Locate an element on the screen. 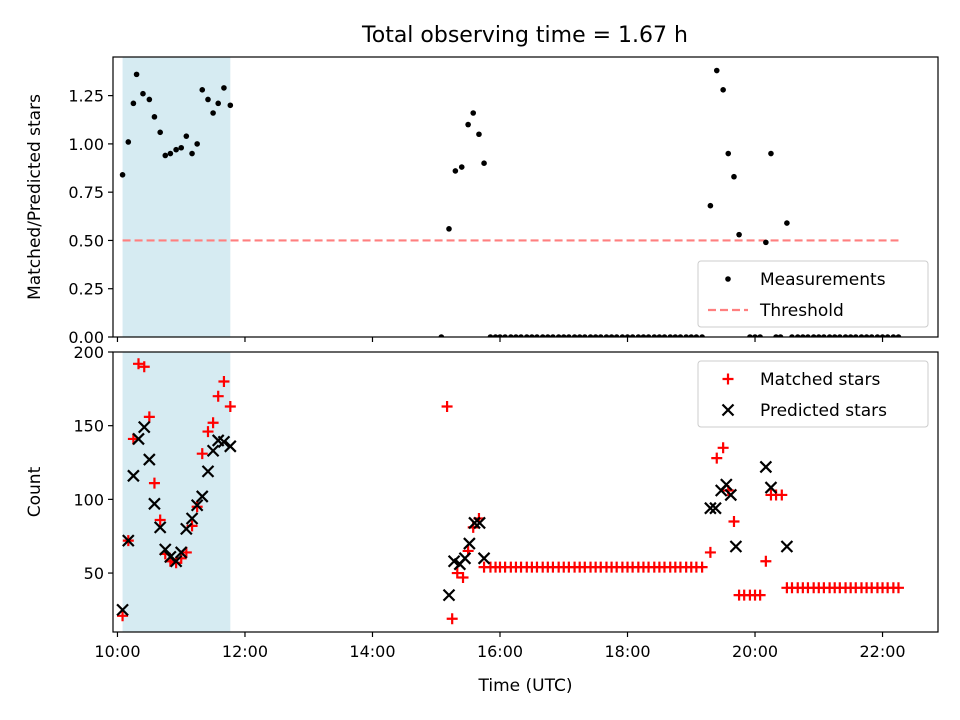  y-tick-label: 1.25 is located at coordinates (86, 96).